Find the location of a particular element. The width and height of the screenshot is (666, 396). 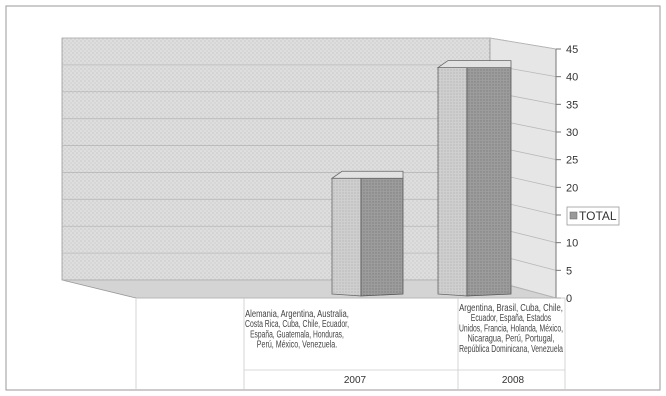

category-countries-2008-line-2: Ecuador, España, Estados is located at coordinates (511, 318).